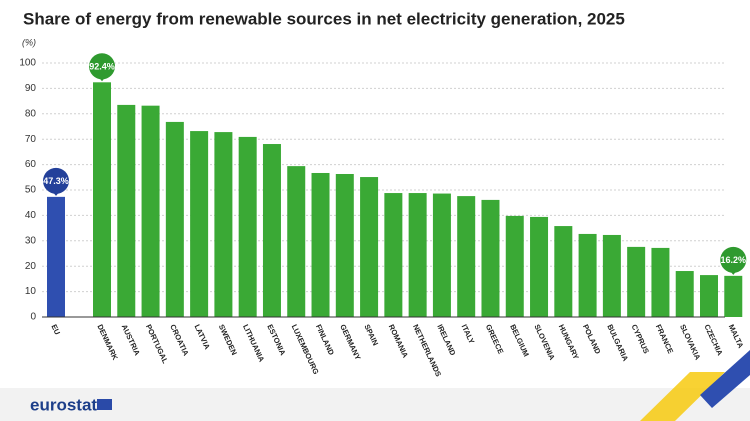 The image size is (750, 421). What do you see at coordinates (31, 139) in the screenshot?
I see `y-tick-label: 70` at bounding box center [31, 139].